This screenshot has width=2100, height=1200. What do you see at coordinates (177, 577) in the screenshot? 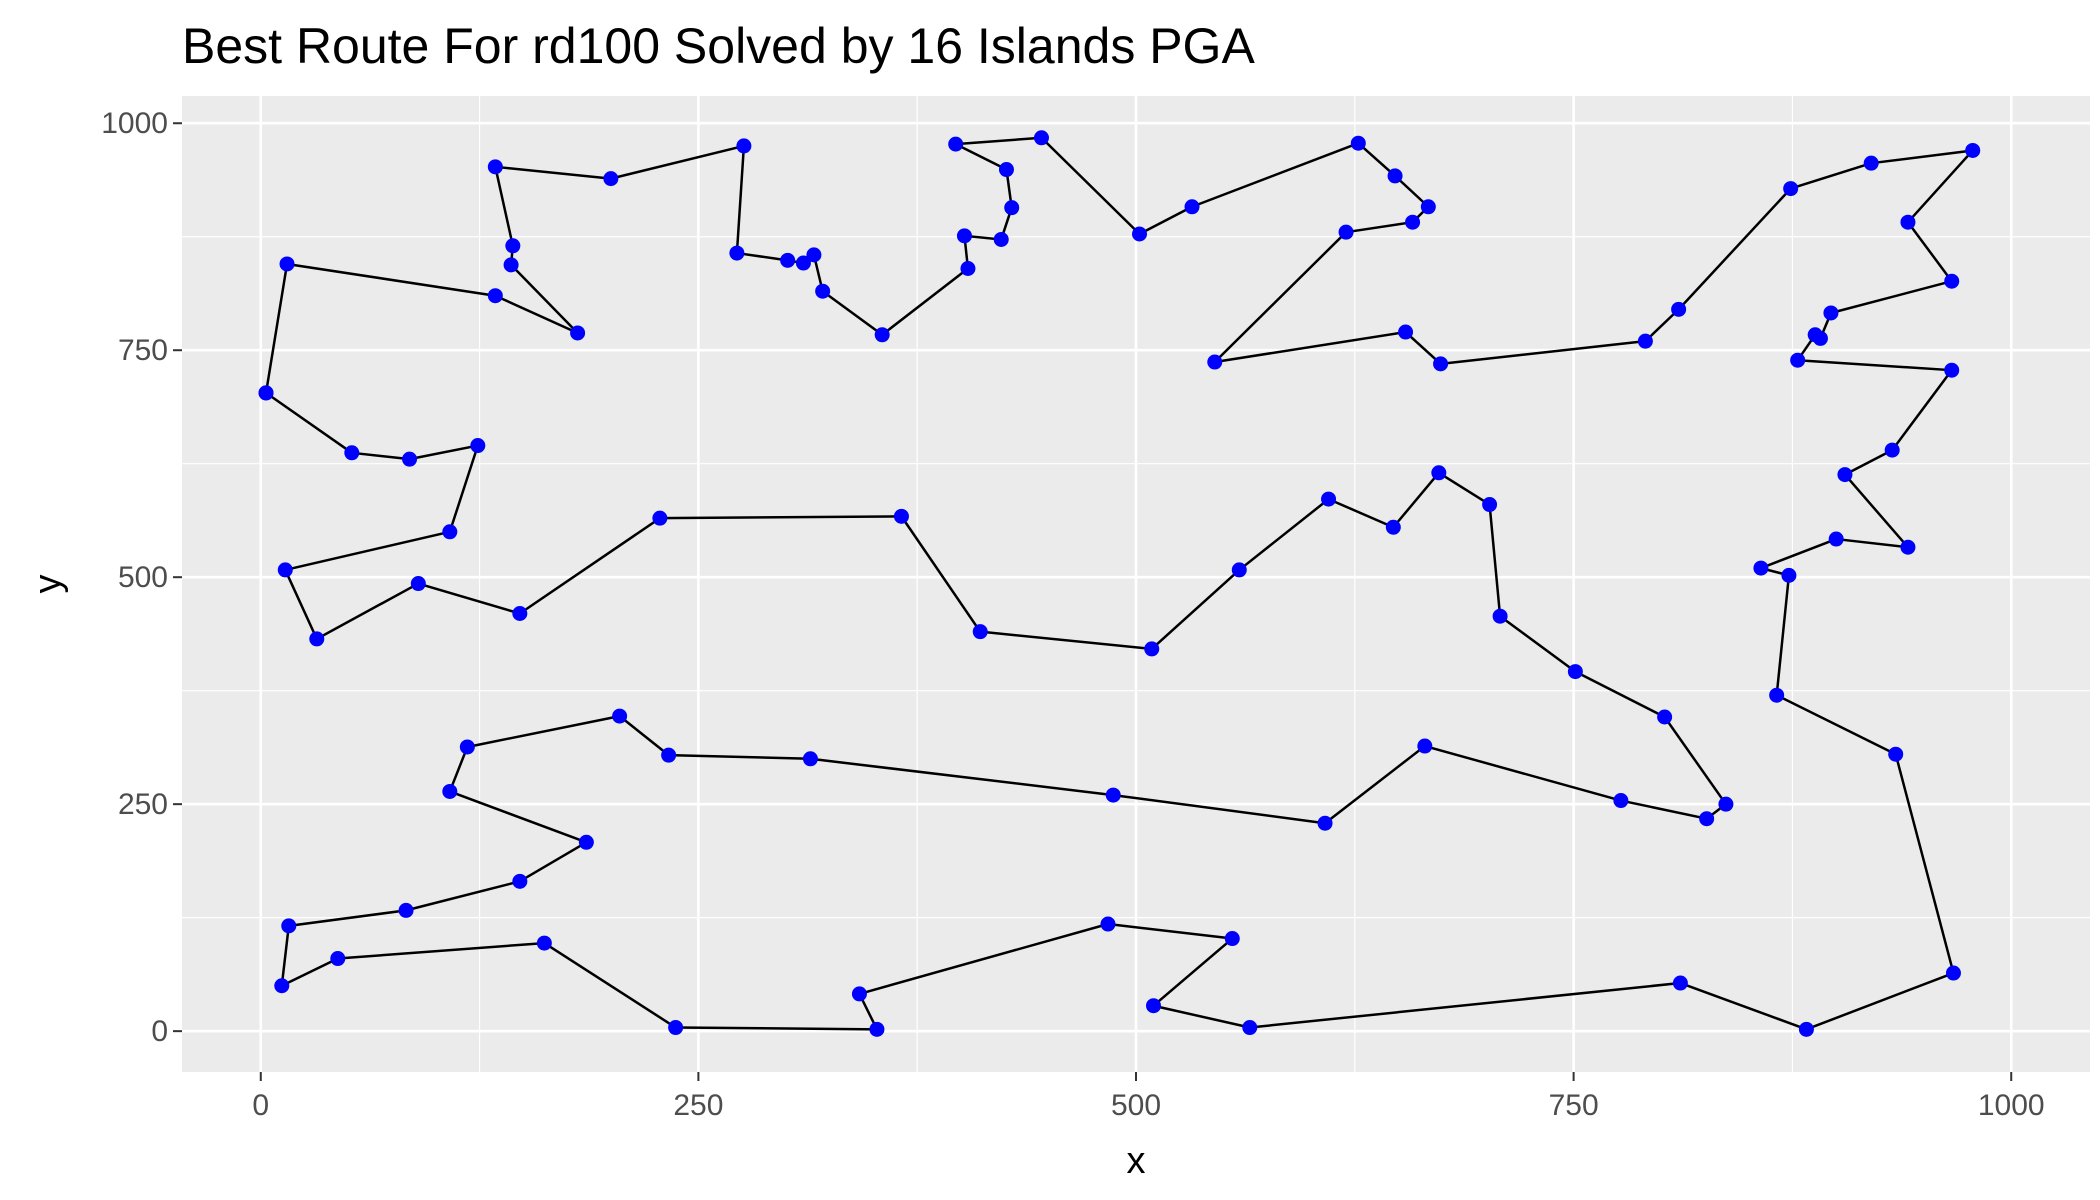
I see `y-axis-ticks` at bounding box center [177, 577].